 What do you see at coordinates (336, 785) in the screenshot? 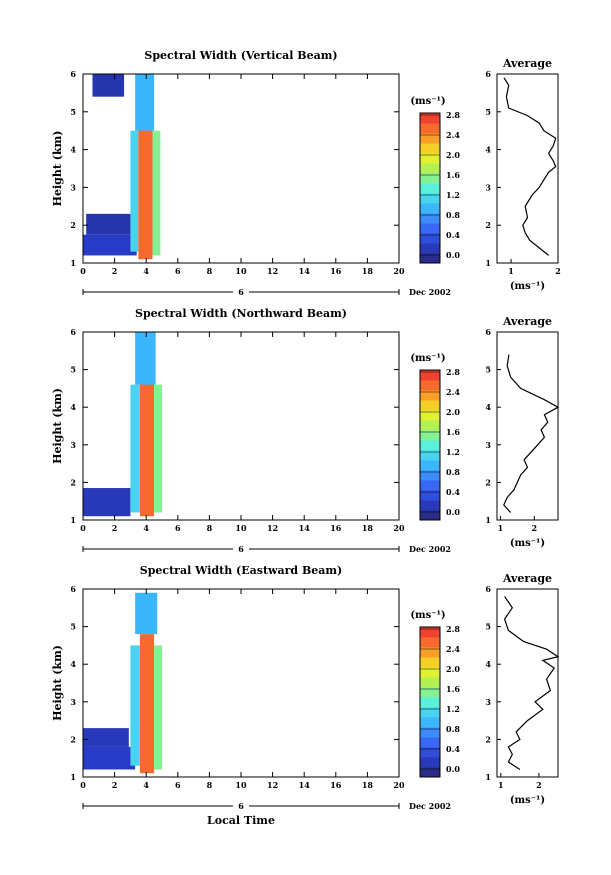
I see `x-tick-label: 16` at bounding box center [336, 785].